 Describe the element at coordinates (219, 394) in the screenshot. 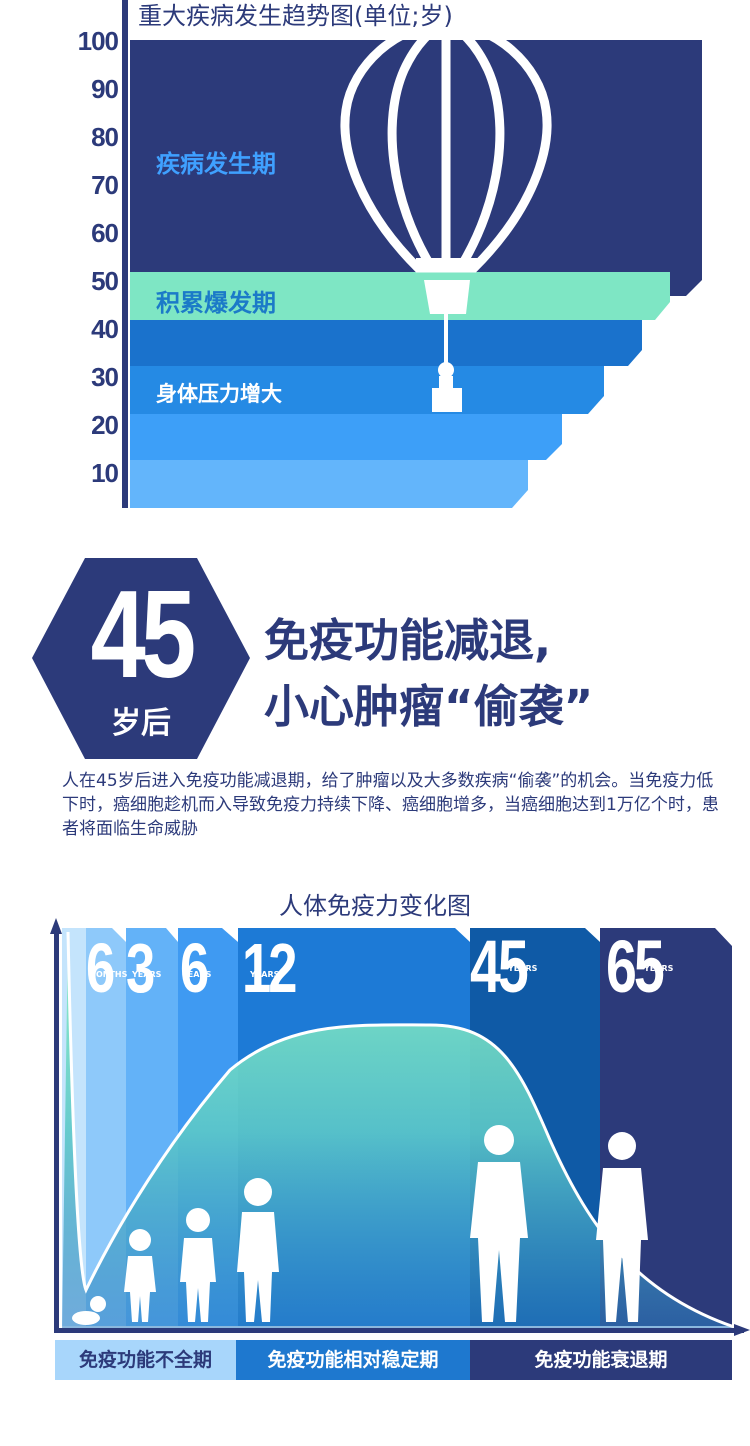

I see `phase-label-pressure: 身体压力增大` at that location.